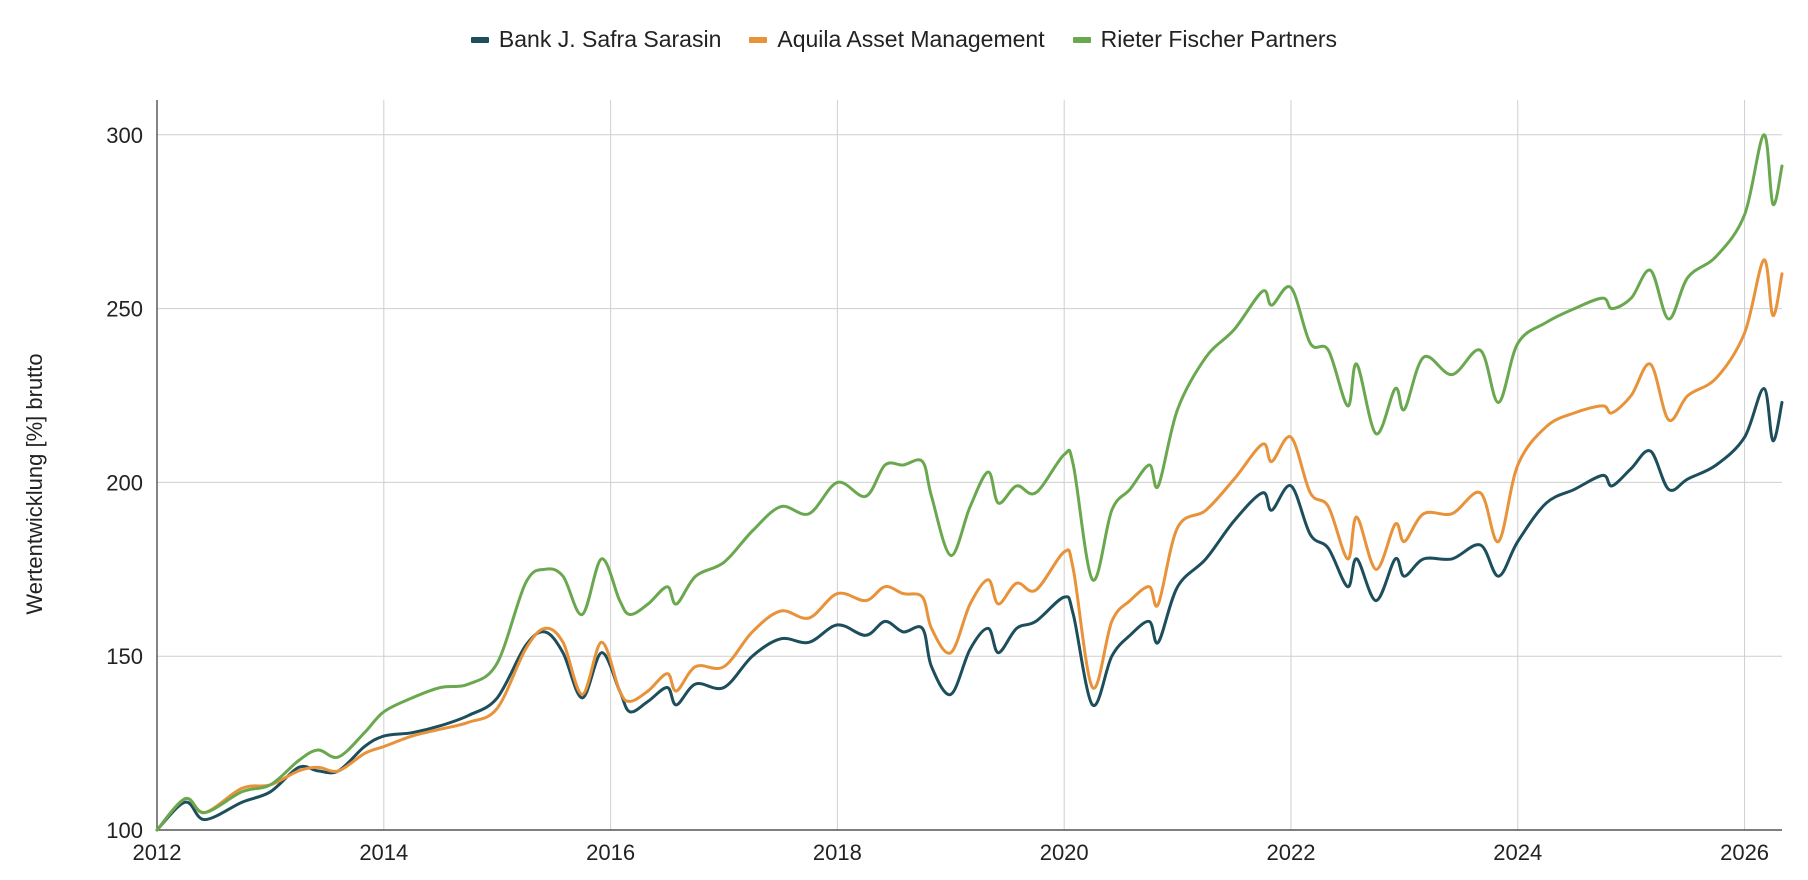  I want to click on y-tick-label: 100, so click(124, 830).